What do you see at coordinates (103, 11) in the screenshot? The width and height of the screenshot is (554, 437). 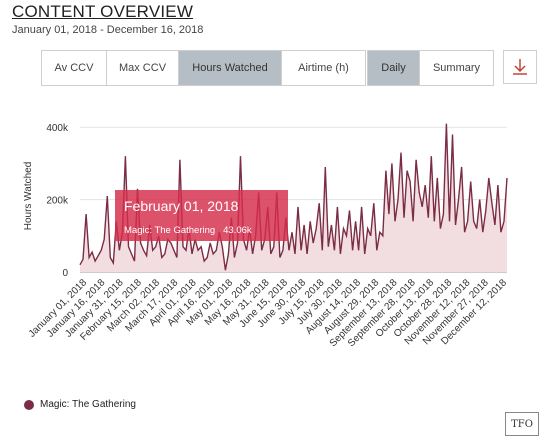 I see `page-title: CONTENT OVERVIEW` at bounding box center [103, 11].